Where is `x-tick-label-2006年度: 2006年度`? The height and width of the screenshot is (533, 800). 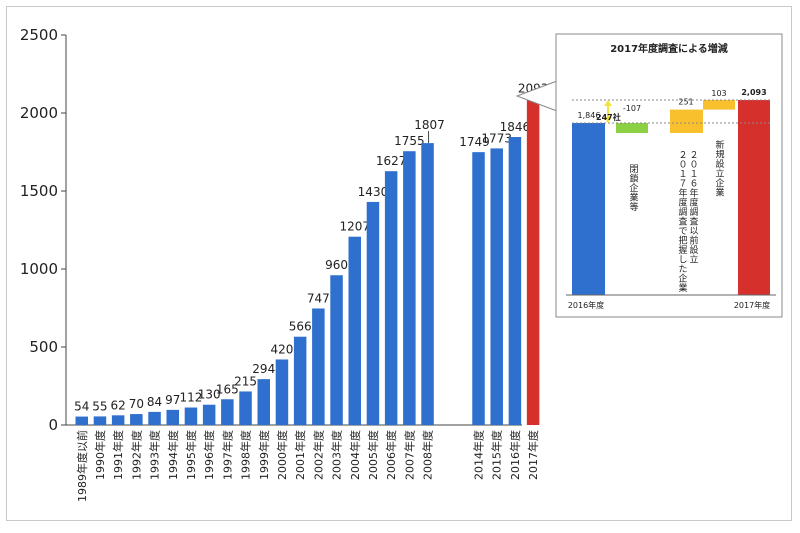
x-tick-label-2006年度: 2006年度 is located at coordinates (391, 455).